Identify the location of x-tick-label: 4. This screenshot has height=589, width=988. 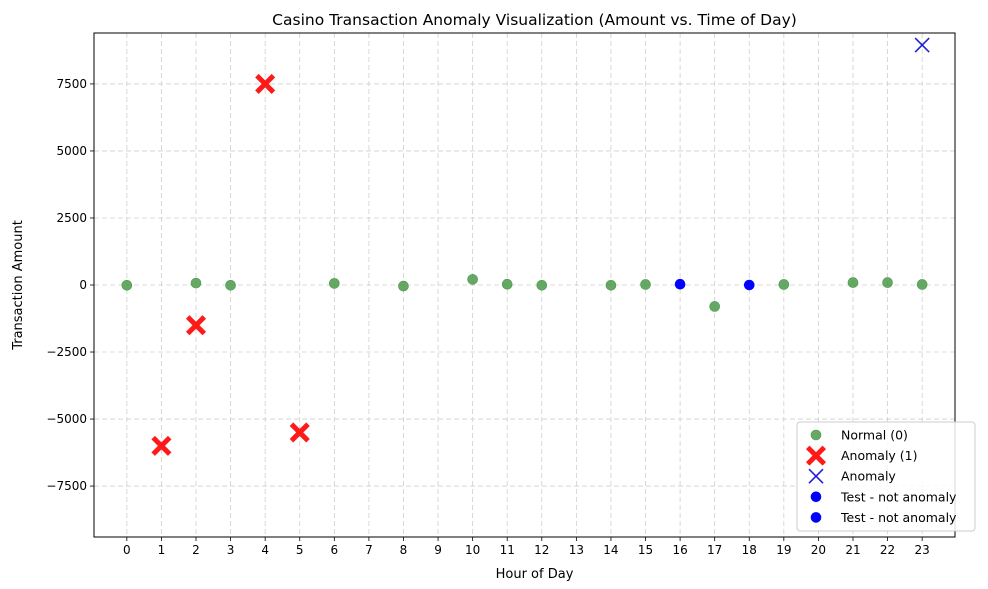
(265, 550).